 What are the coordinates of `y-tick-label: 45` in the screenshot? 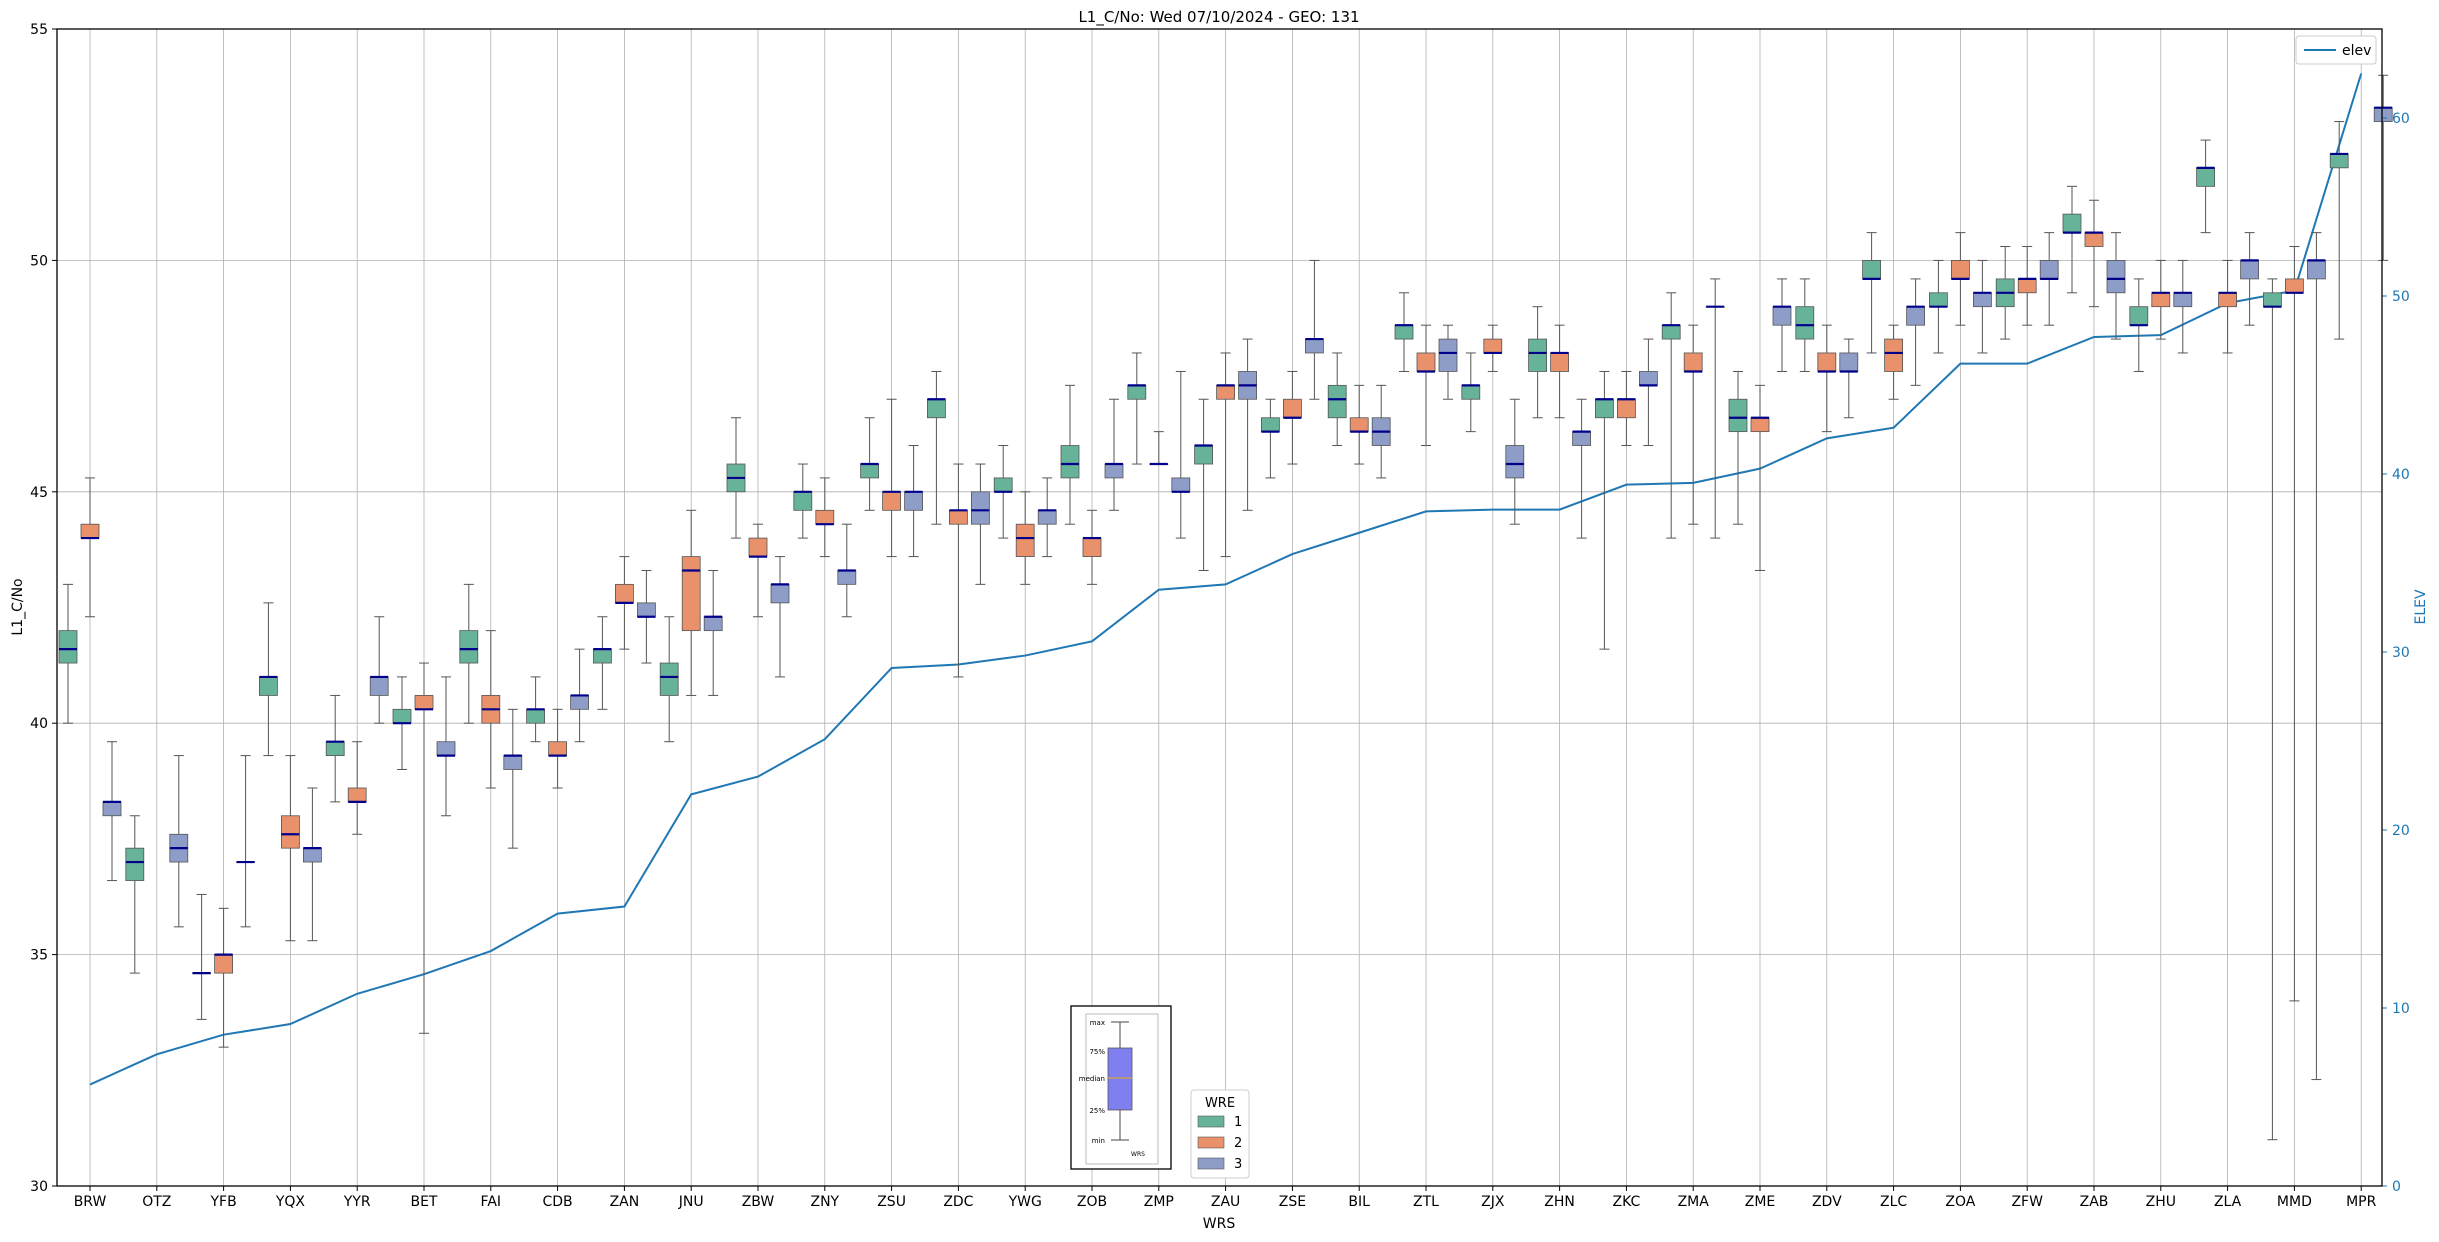 It's located at (39, 493).